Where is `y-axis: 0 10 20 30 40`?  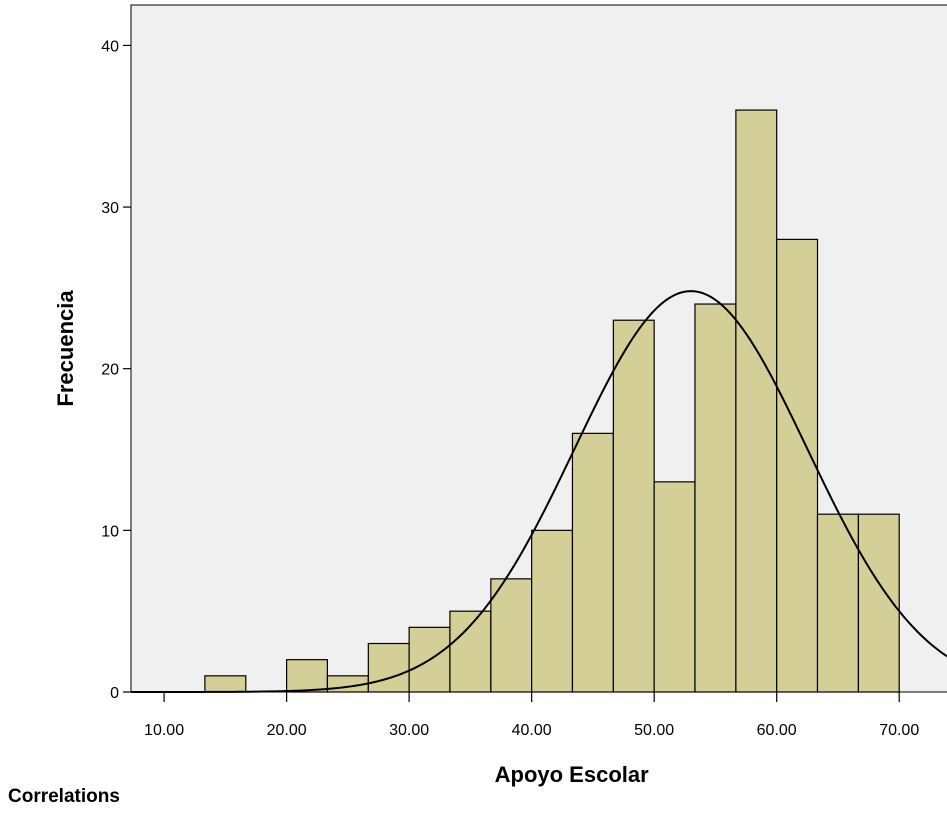 y-axis: 0 10 20 30 40 is located at coordinates (116, 370).